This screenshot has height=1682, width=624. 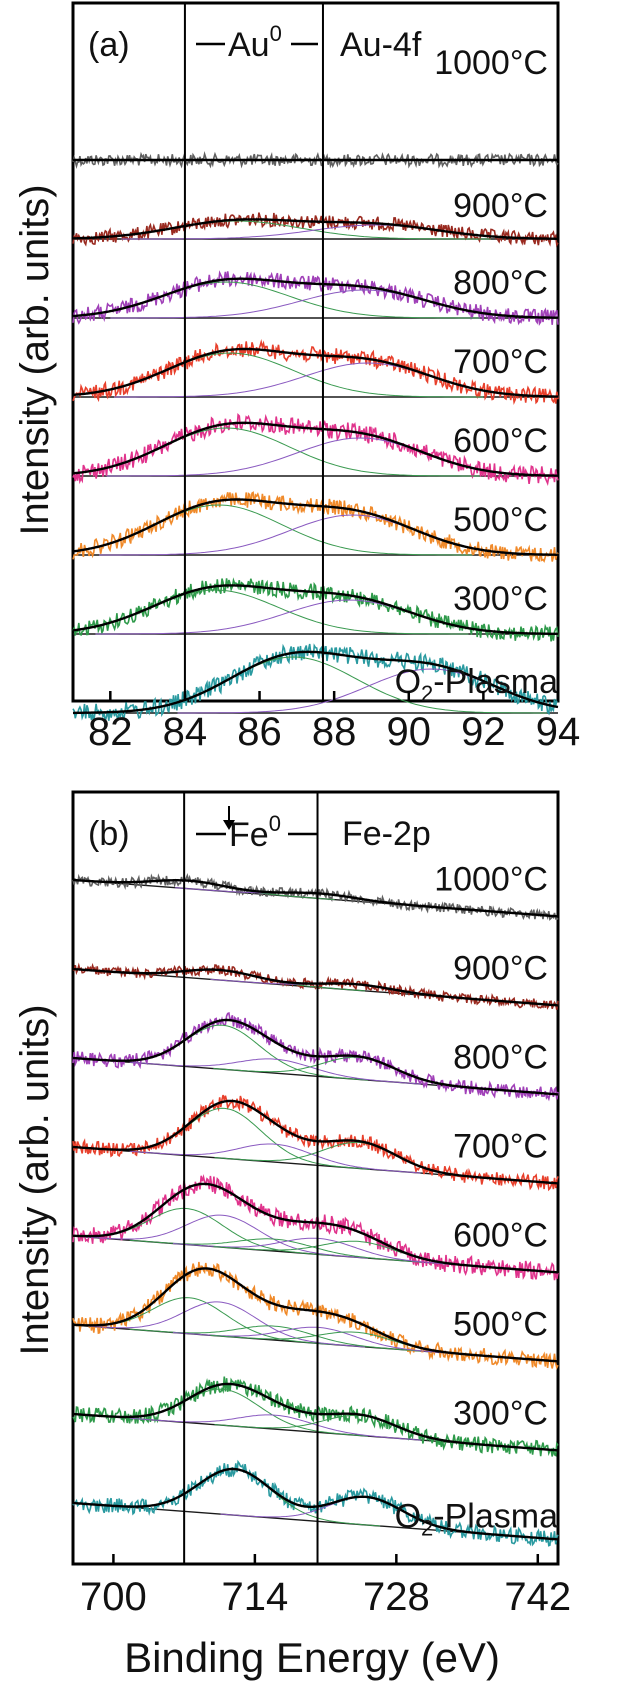 I want to click on element-annotation: Au0, so click(x=257, y=42).